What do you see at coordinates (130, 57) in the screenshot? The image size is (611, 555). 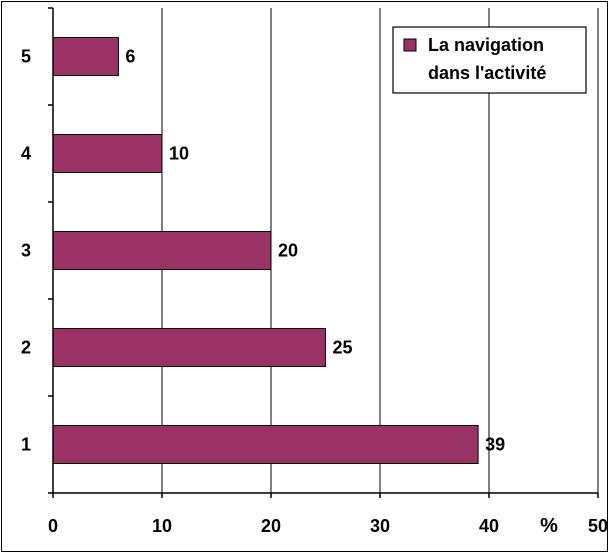 I see `data-label-5: 6` at bounding box center [130, 57].